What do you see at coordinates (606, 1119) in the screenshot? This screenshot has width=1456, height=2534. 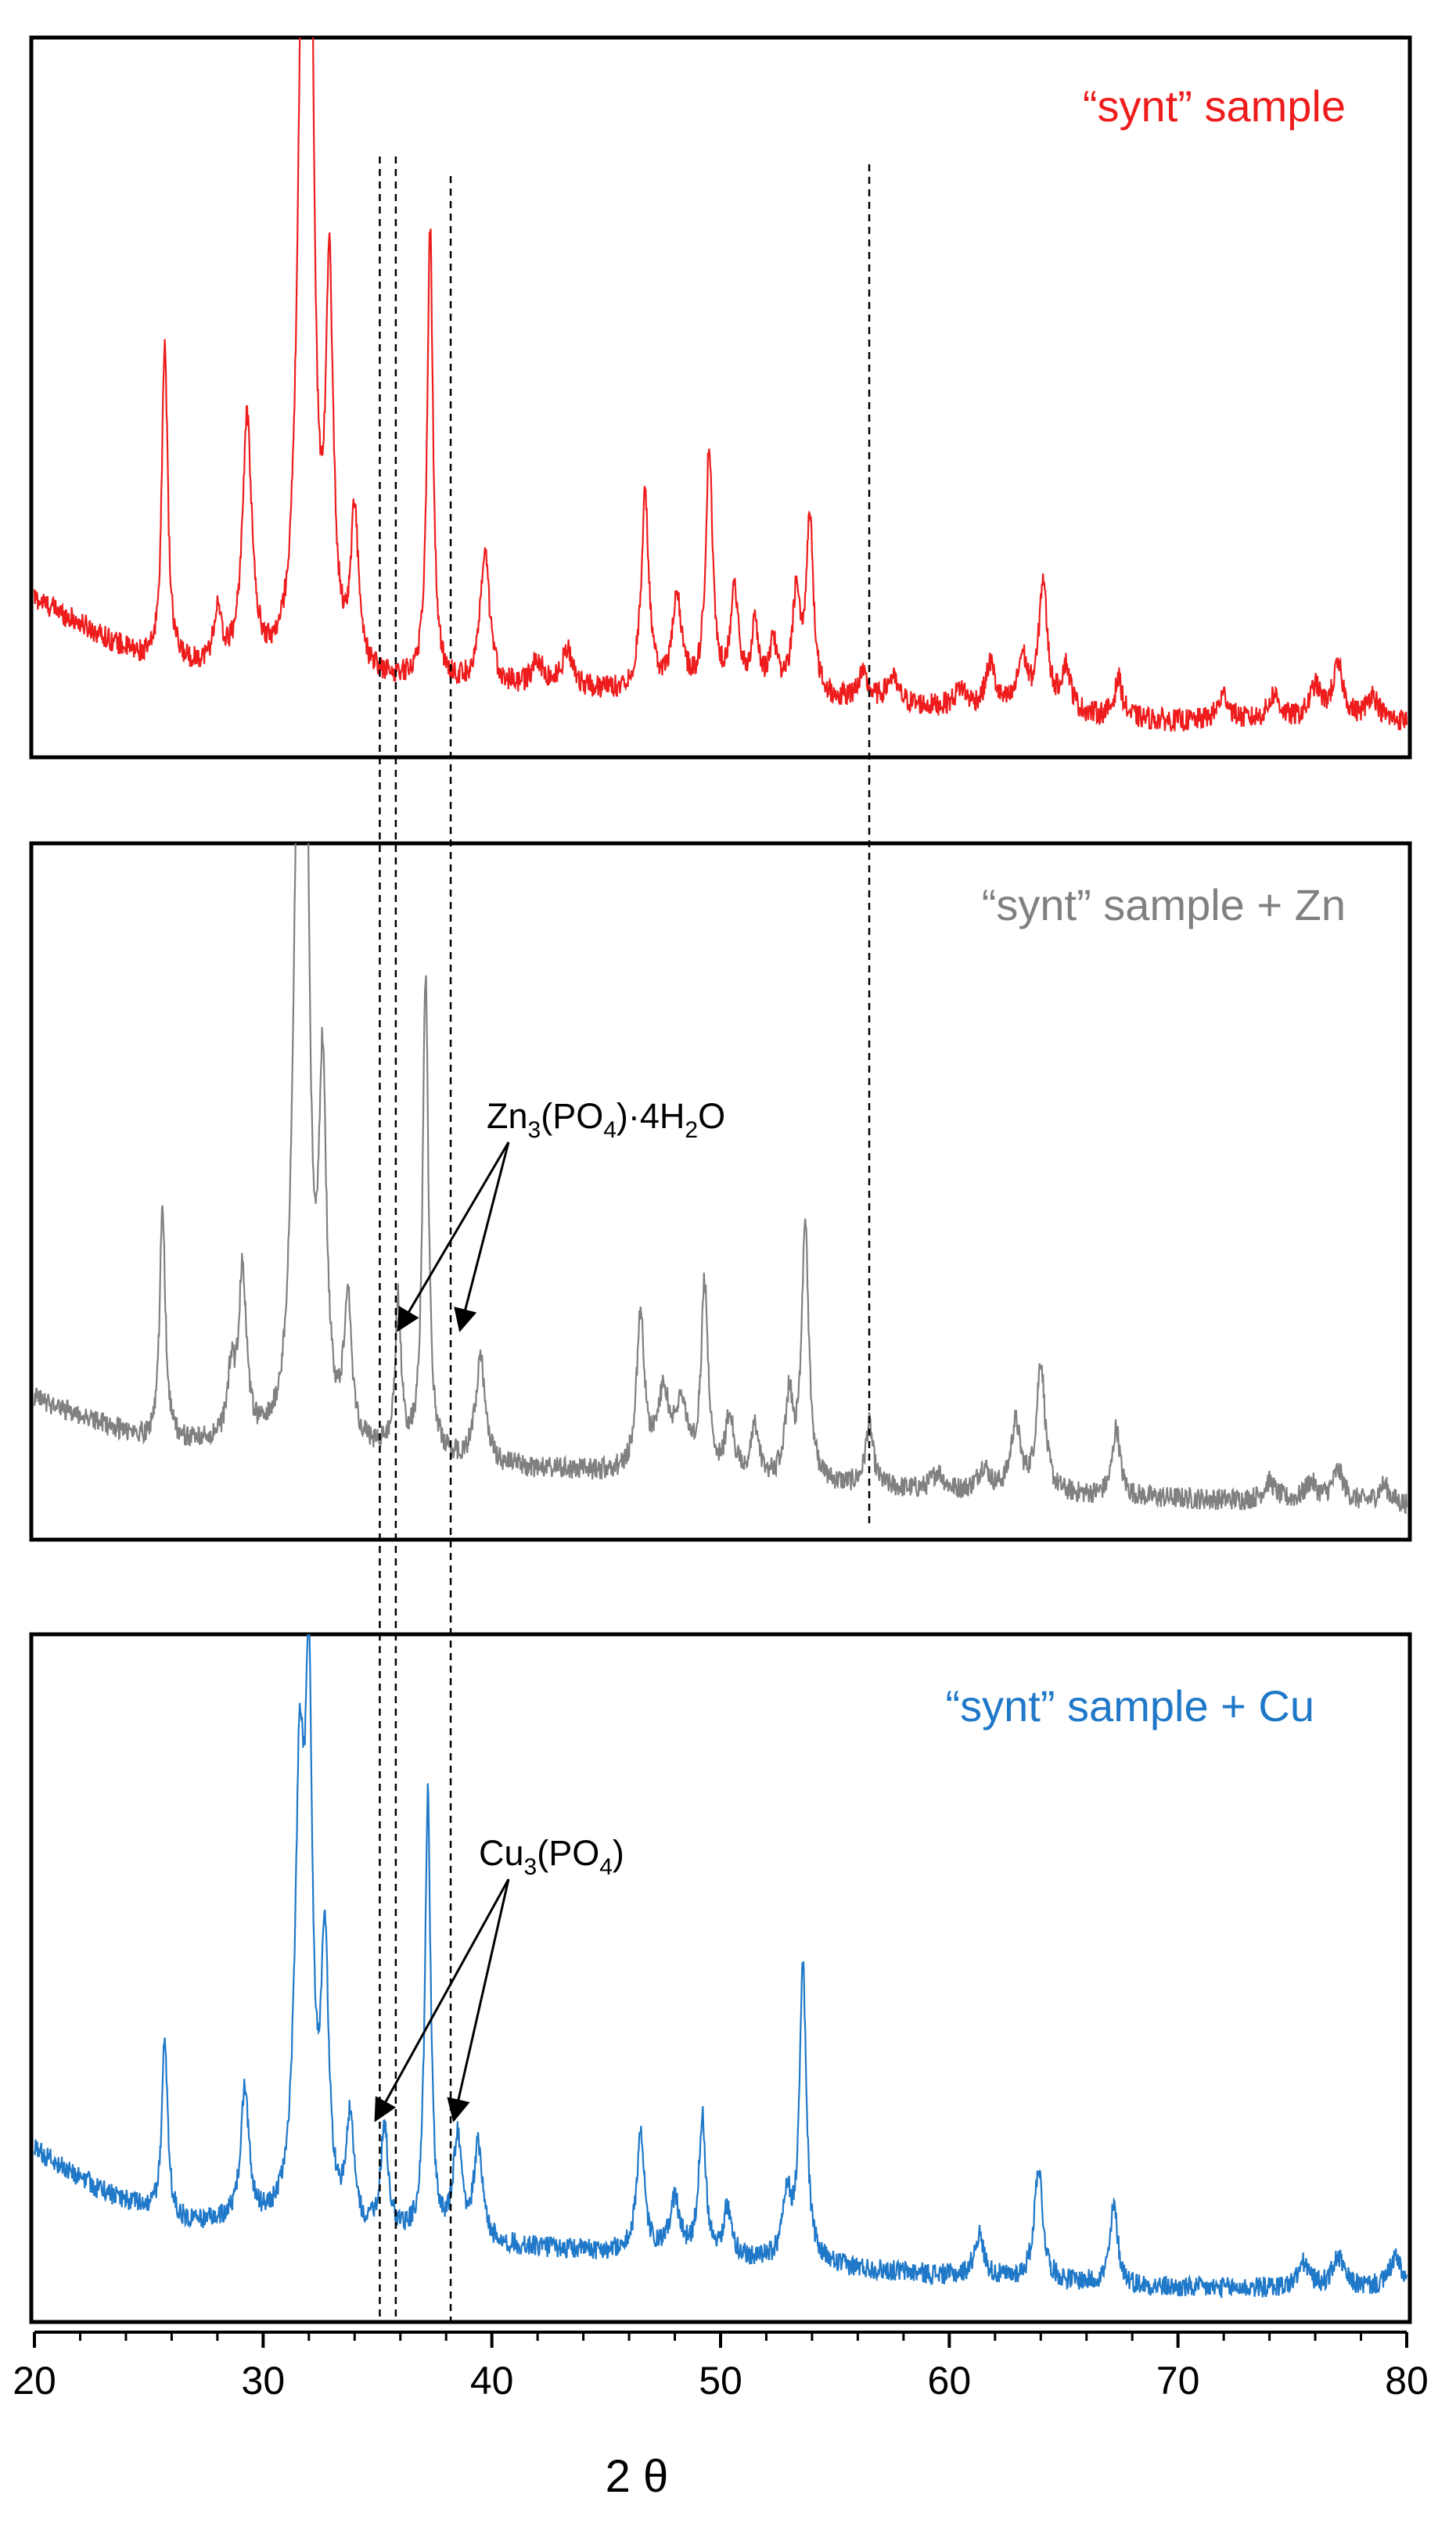 I see `zn-phosphate-label: Zn3(PO4)·4H2O` at bounding box center [606, 1119].